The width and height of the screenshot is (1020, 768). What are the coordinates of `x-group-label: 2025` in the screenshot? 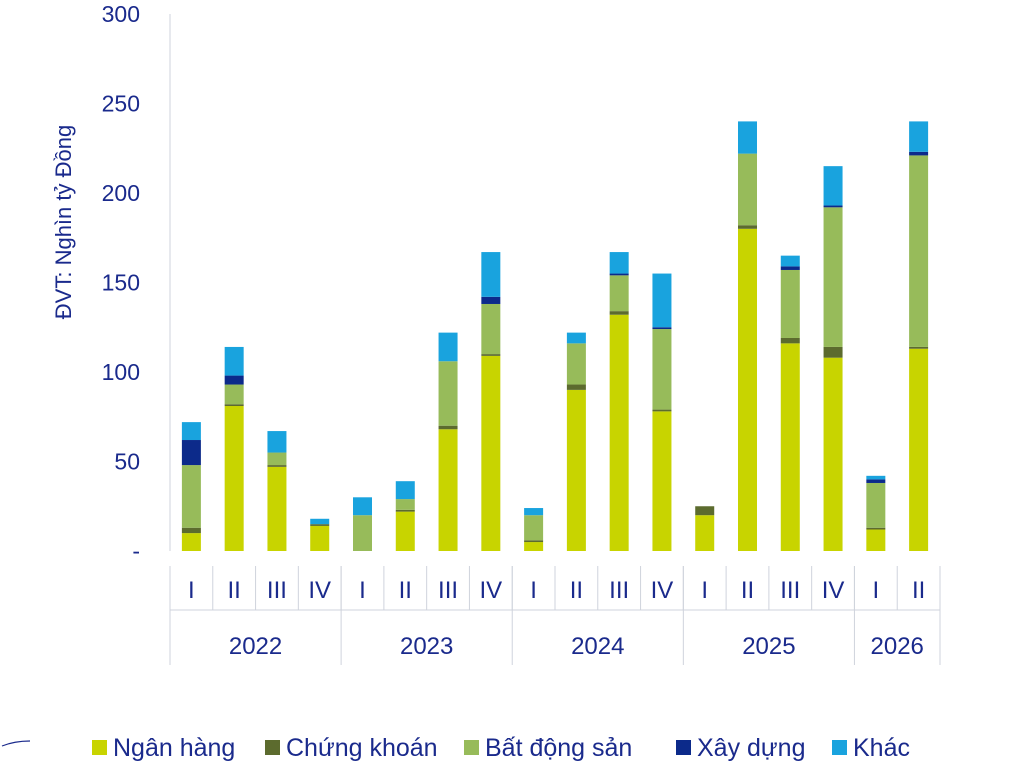 It's located at (768, 646).